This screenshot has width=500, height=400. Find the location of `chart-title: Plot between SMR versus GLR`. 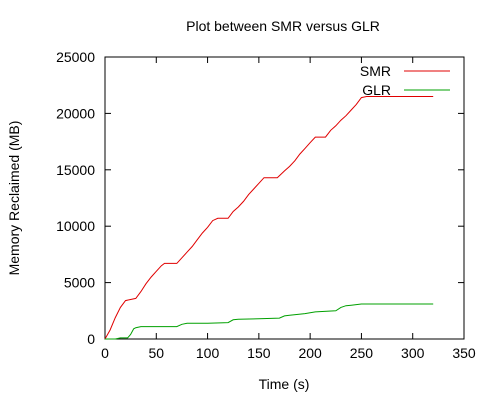

chart-title: Plot between SMR versus GLR is located at coordinates (283, 26).